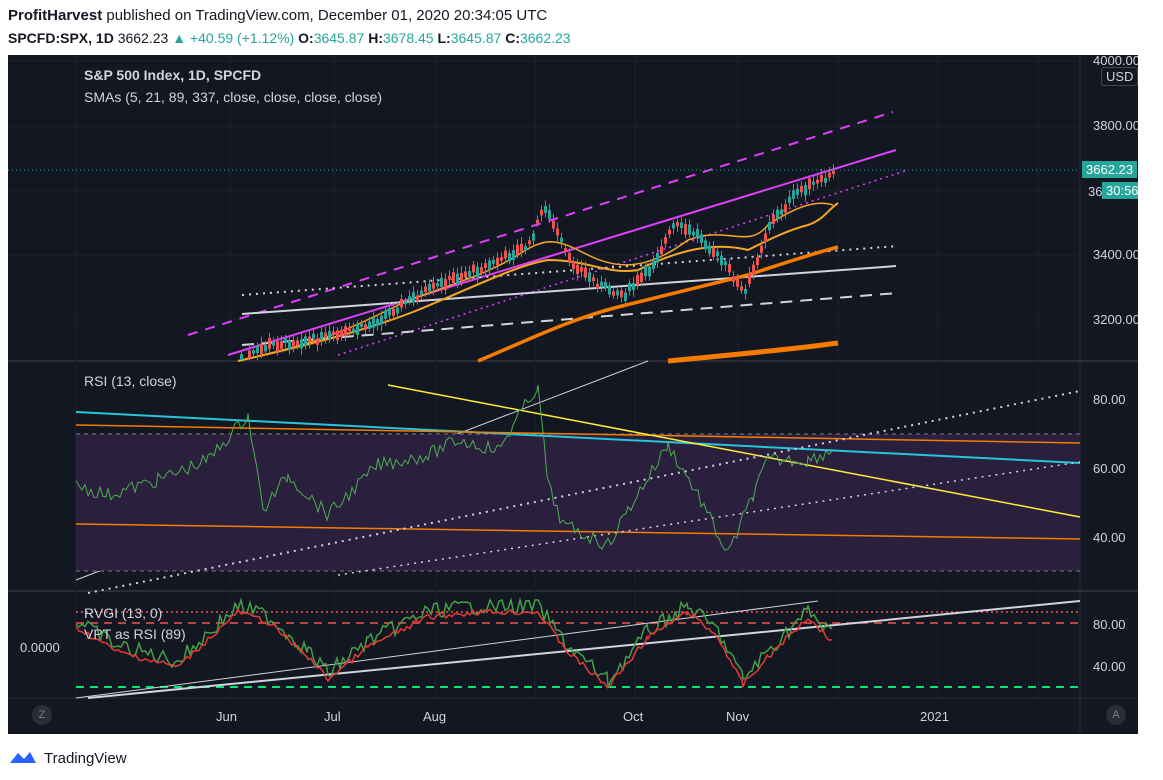 This screenshot has width=1163, height=780. Describe the element at coordinates (85, 758) in the screenshot. I see `footer-brand: TradingView` at that location.